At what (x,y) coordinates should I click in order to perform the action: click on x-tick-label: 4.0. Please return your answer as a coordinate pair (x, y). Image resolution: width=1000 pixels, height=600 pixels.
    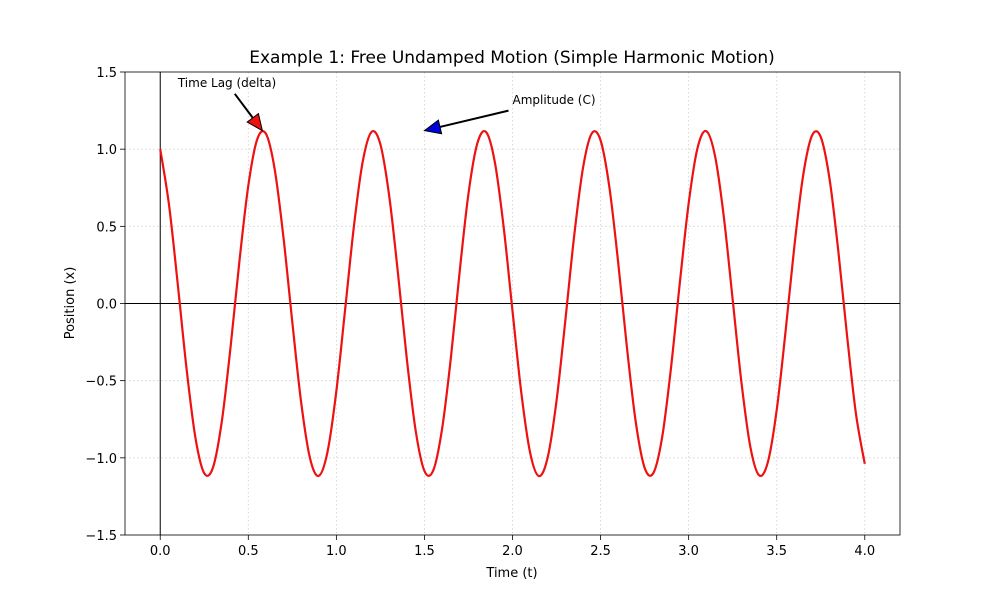
    Looking at the image, I should click on (864, 551).